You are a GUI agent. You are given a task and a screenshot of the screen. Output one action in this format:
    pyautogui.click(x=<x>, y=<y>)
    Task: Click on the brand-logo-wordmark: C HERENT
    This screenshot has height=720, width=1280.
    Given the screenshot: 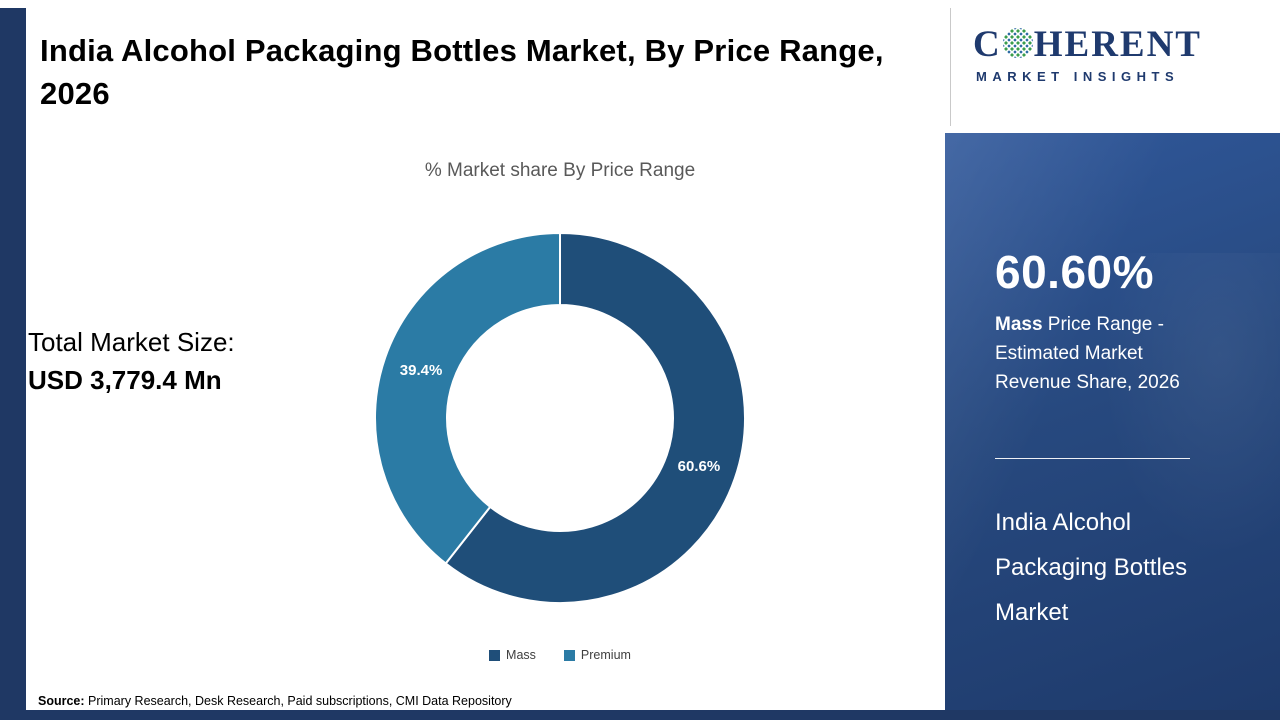 What is the action you would take?
    pyautogui.click(x=1087, y=44)
    